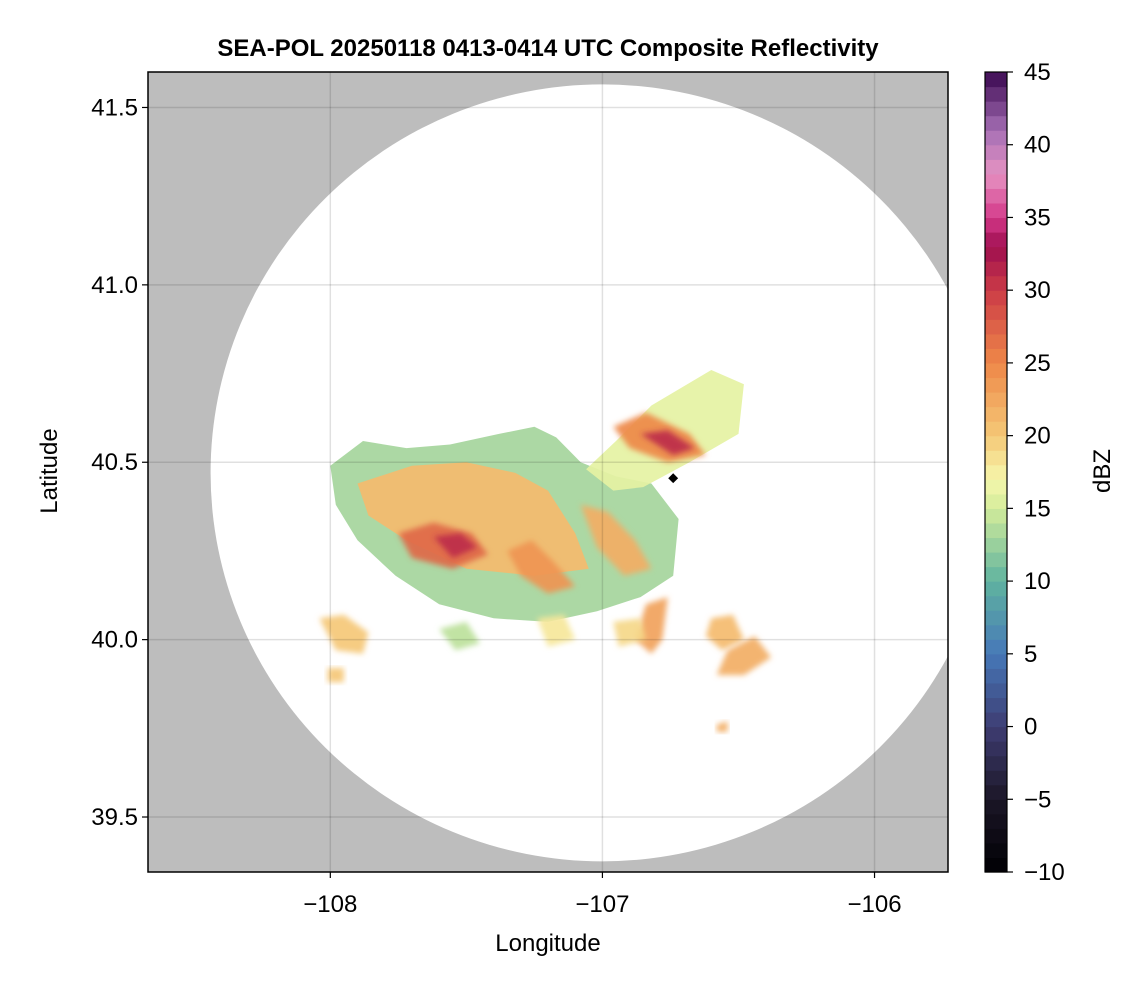  I want to click on y-tick-label: 41.5, so click(114, 107).